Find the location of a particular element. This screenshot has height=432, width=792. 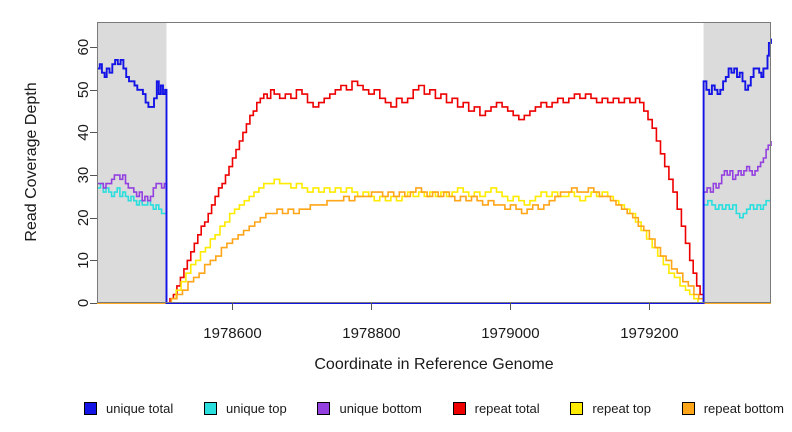

legend-item-repeat-bottom: repeat bottom is located at coordinates (732, 408).